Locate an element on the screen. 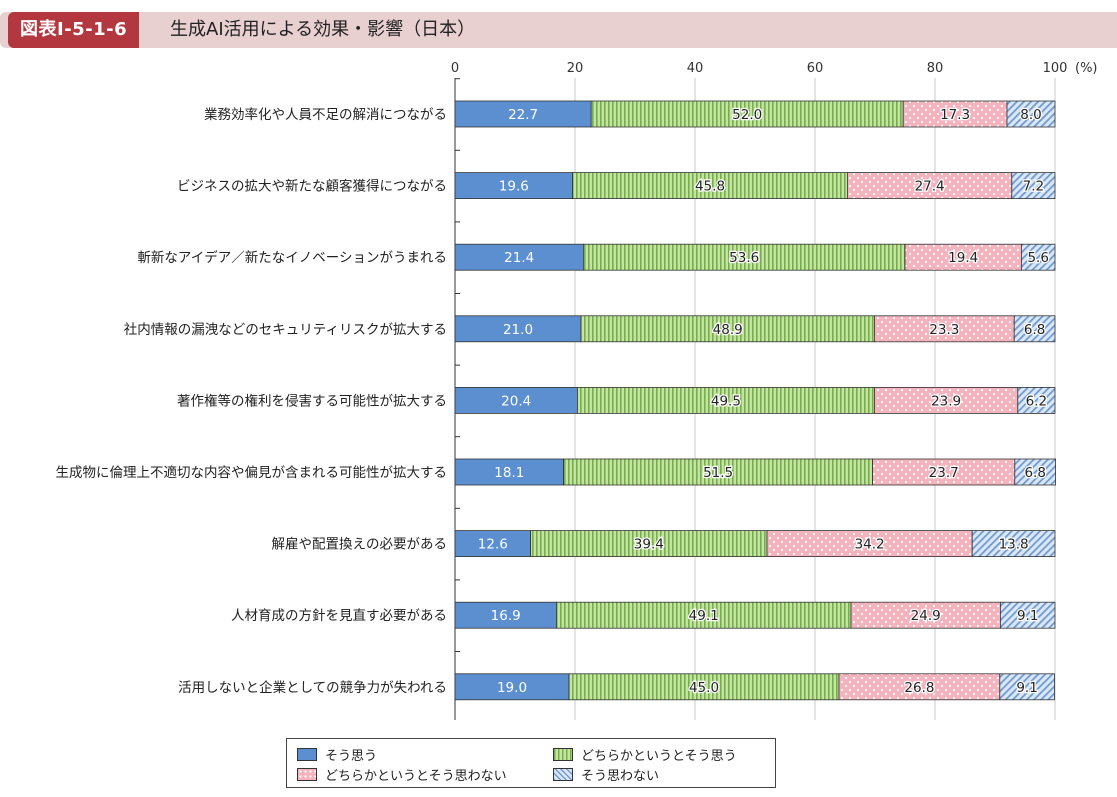 This screenshot has width=1117, height=797. data-label: 34.2 is located at coordinates (870, 545).